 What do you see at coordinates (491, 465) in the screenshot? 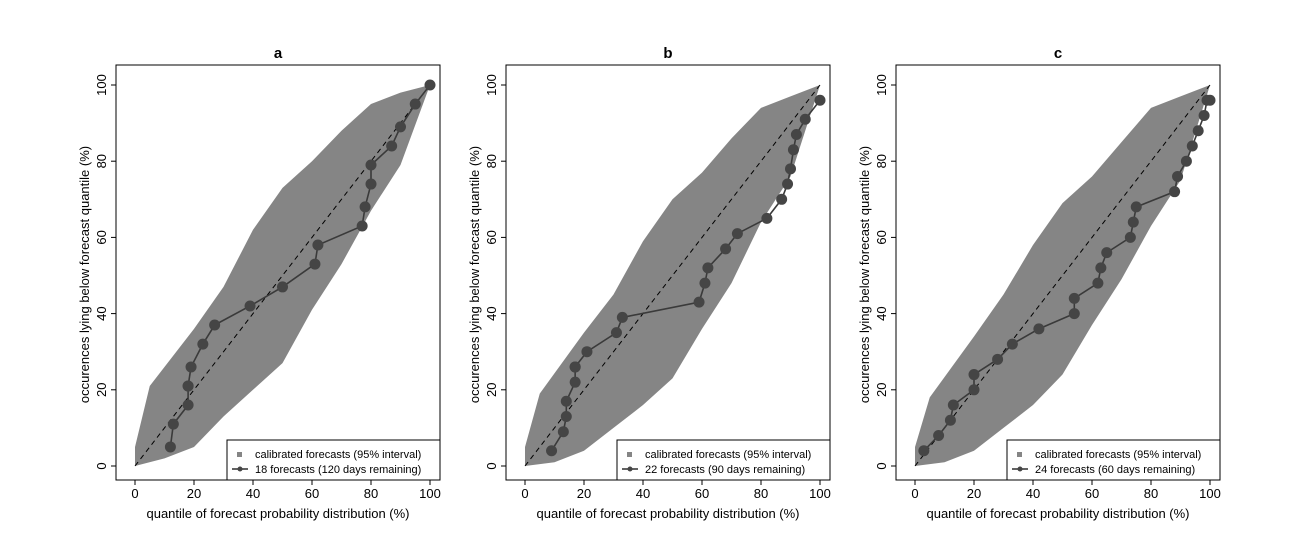
I see `y-tick-label: 0` at bounding box center [491, 465].